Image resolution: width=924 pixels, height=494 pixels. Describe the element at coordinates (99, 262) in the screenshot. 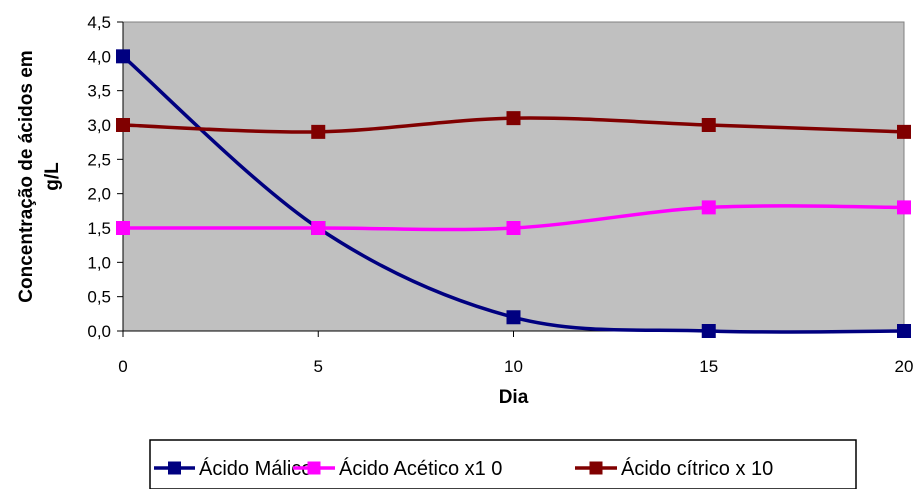

I see `y-tick-label: 1,0` at that location.